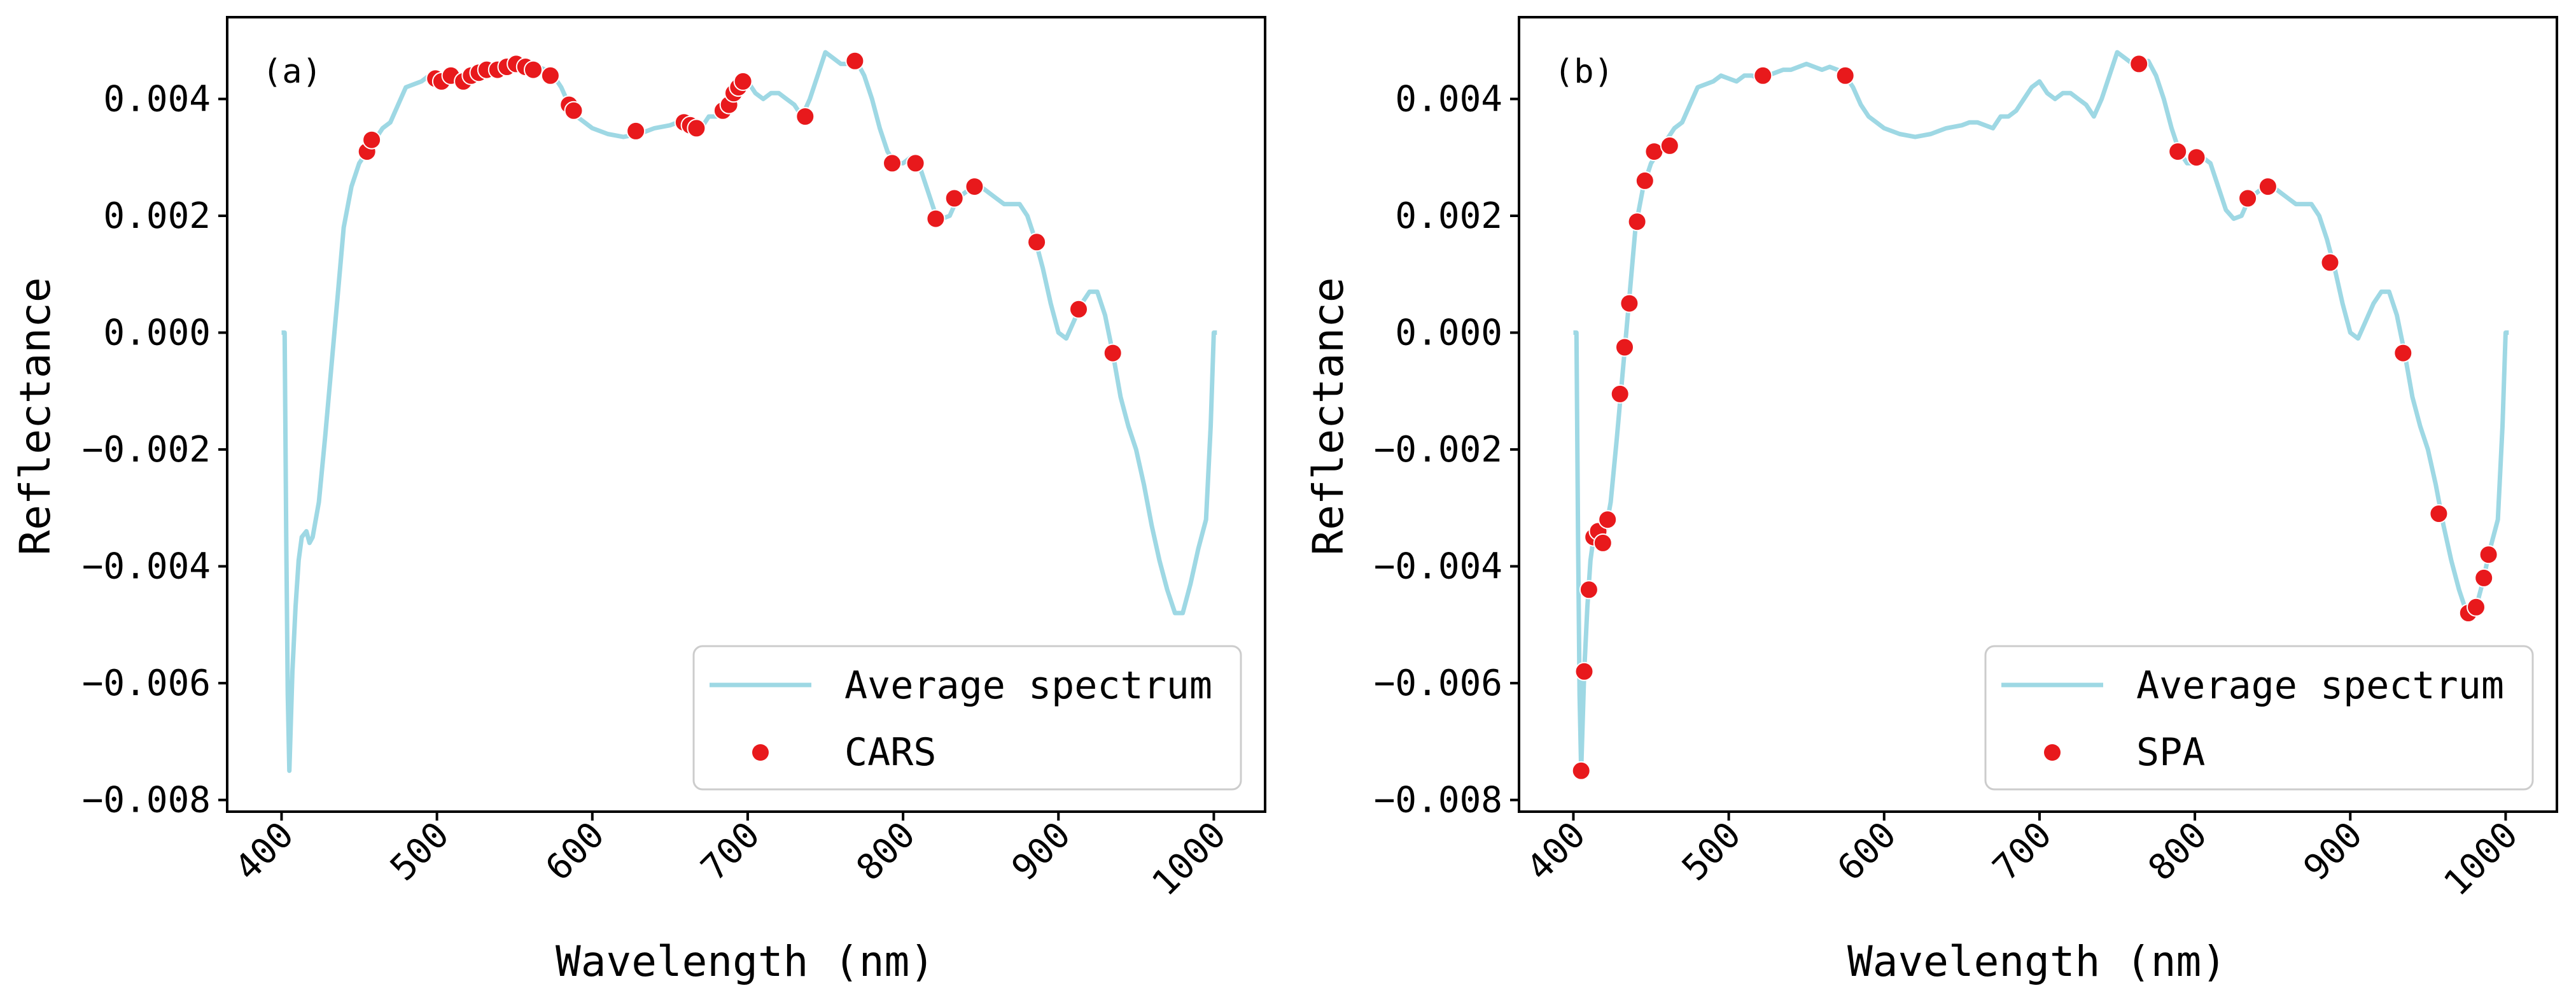 This screenshot has width=2576, height=1002. I want to click on panel-b-legend: Average spectrum SPA, so click(2259, 718).